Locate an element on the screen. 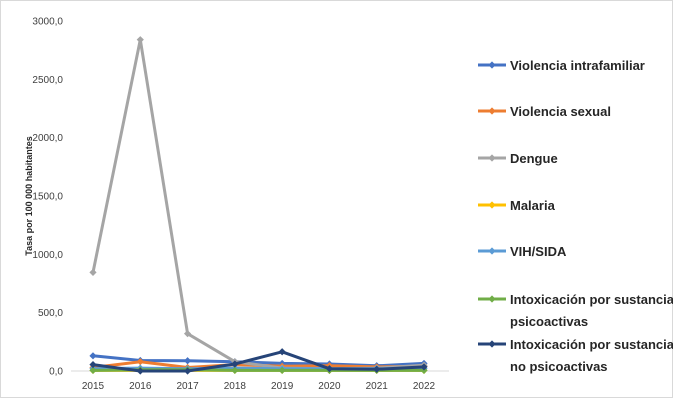 The width and height of the screenshot is (673, 404). x-tick-label: 2022 is located at coordinates (424, 386).